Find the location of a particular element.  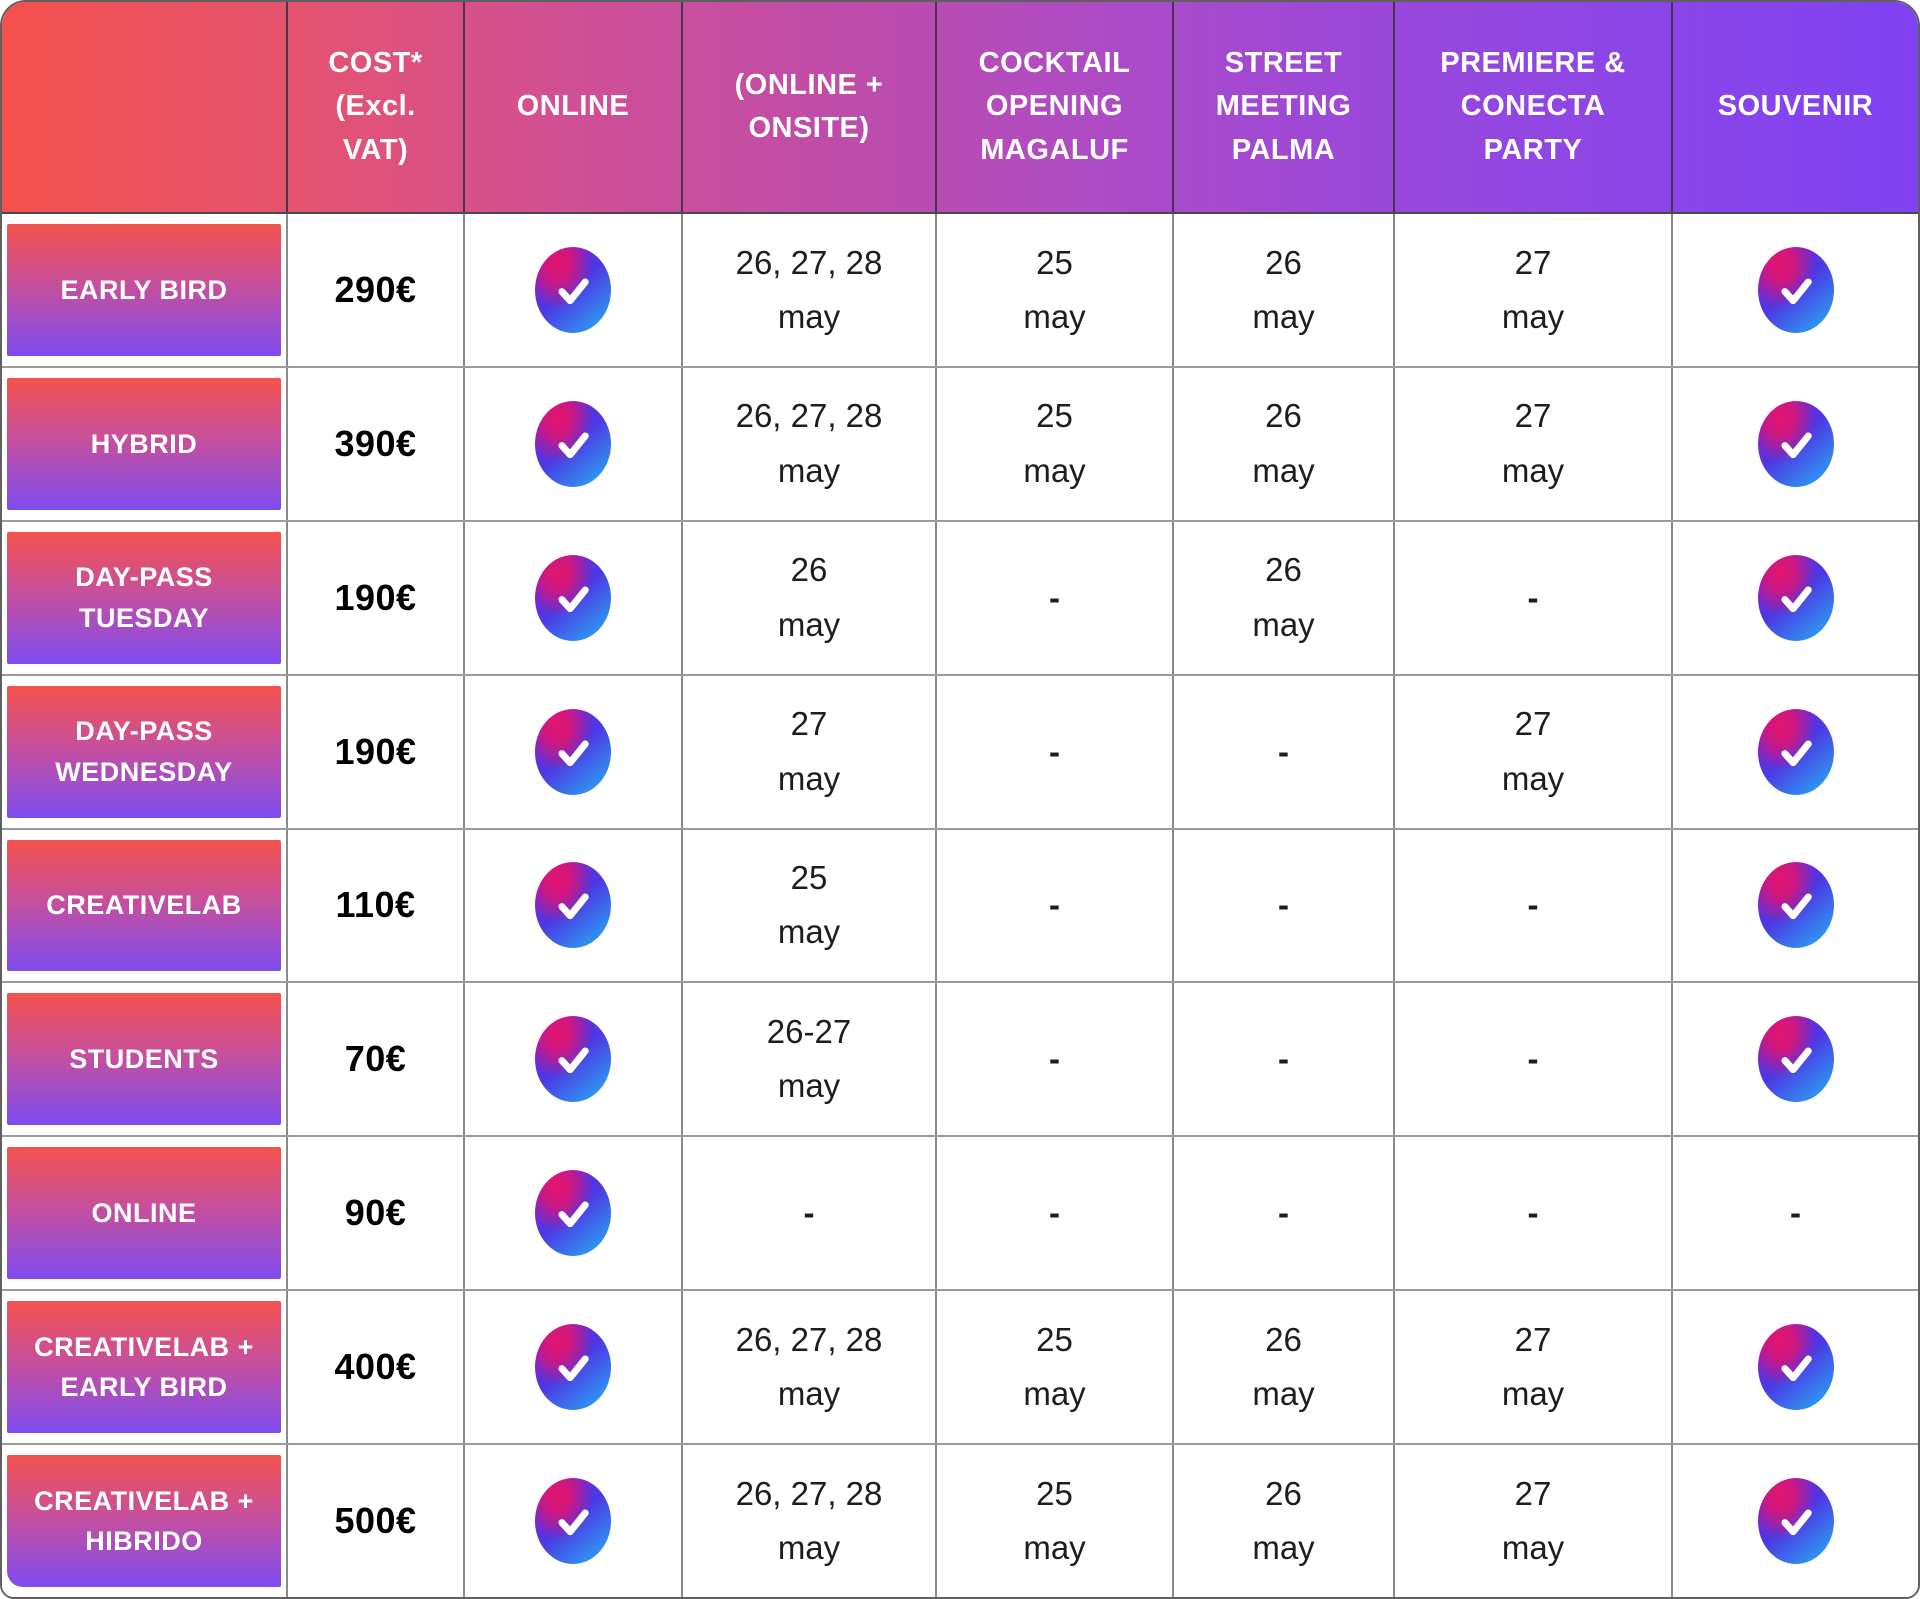

plan-cell: CREATIVELAB + EARLY BIRD is located at coordinates (145, 1367).